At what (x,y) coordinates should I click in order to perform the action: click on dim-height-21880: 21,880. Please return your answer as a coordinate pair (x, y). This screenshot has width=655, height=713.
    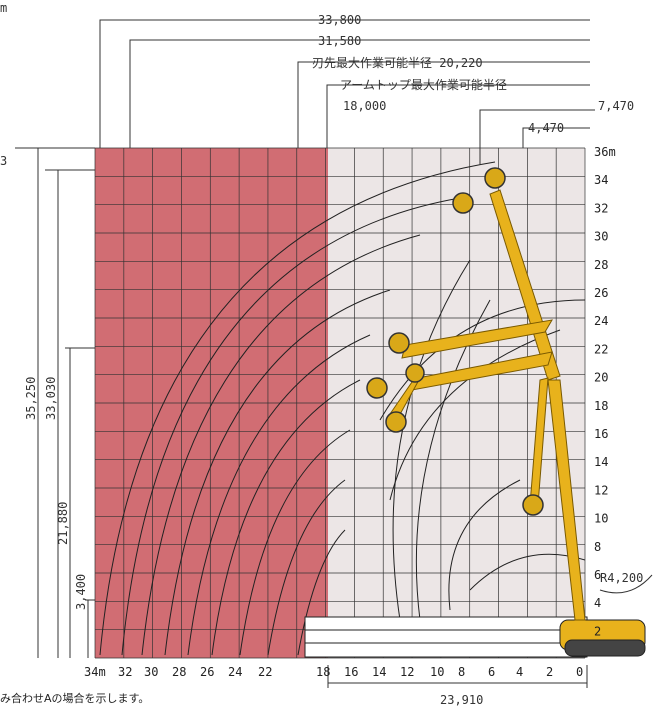
    Looking at the image, I should click on (63, 523).